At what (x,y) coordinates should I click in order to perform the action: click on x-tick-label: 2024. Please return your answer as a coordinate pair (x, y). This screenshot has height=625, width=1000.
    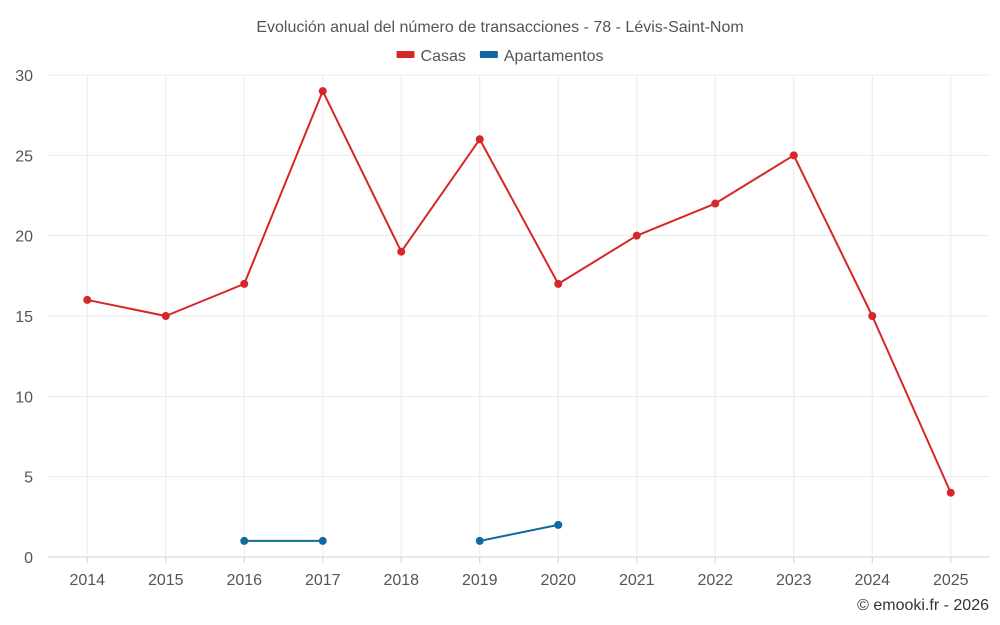
    Looking at the image, I should click on (872, 580).